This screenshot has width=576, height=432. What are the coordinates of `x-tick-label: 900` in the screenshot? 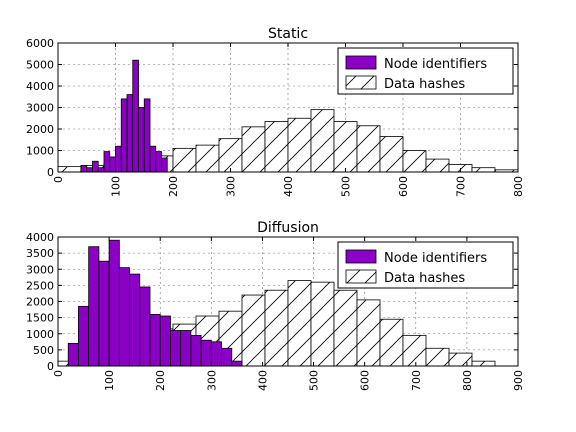 It's located at (518, 380).